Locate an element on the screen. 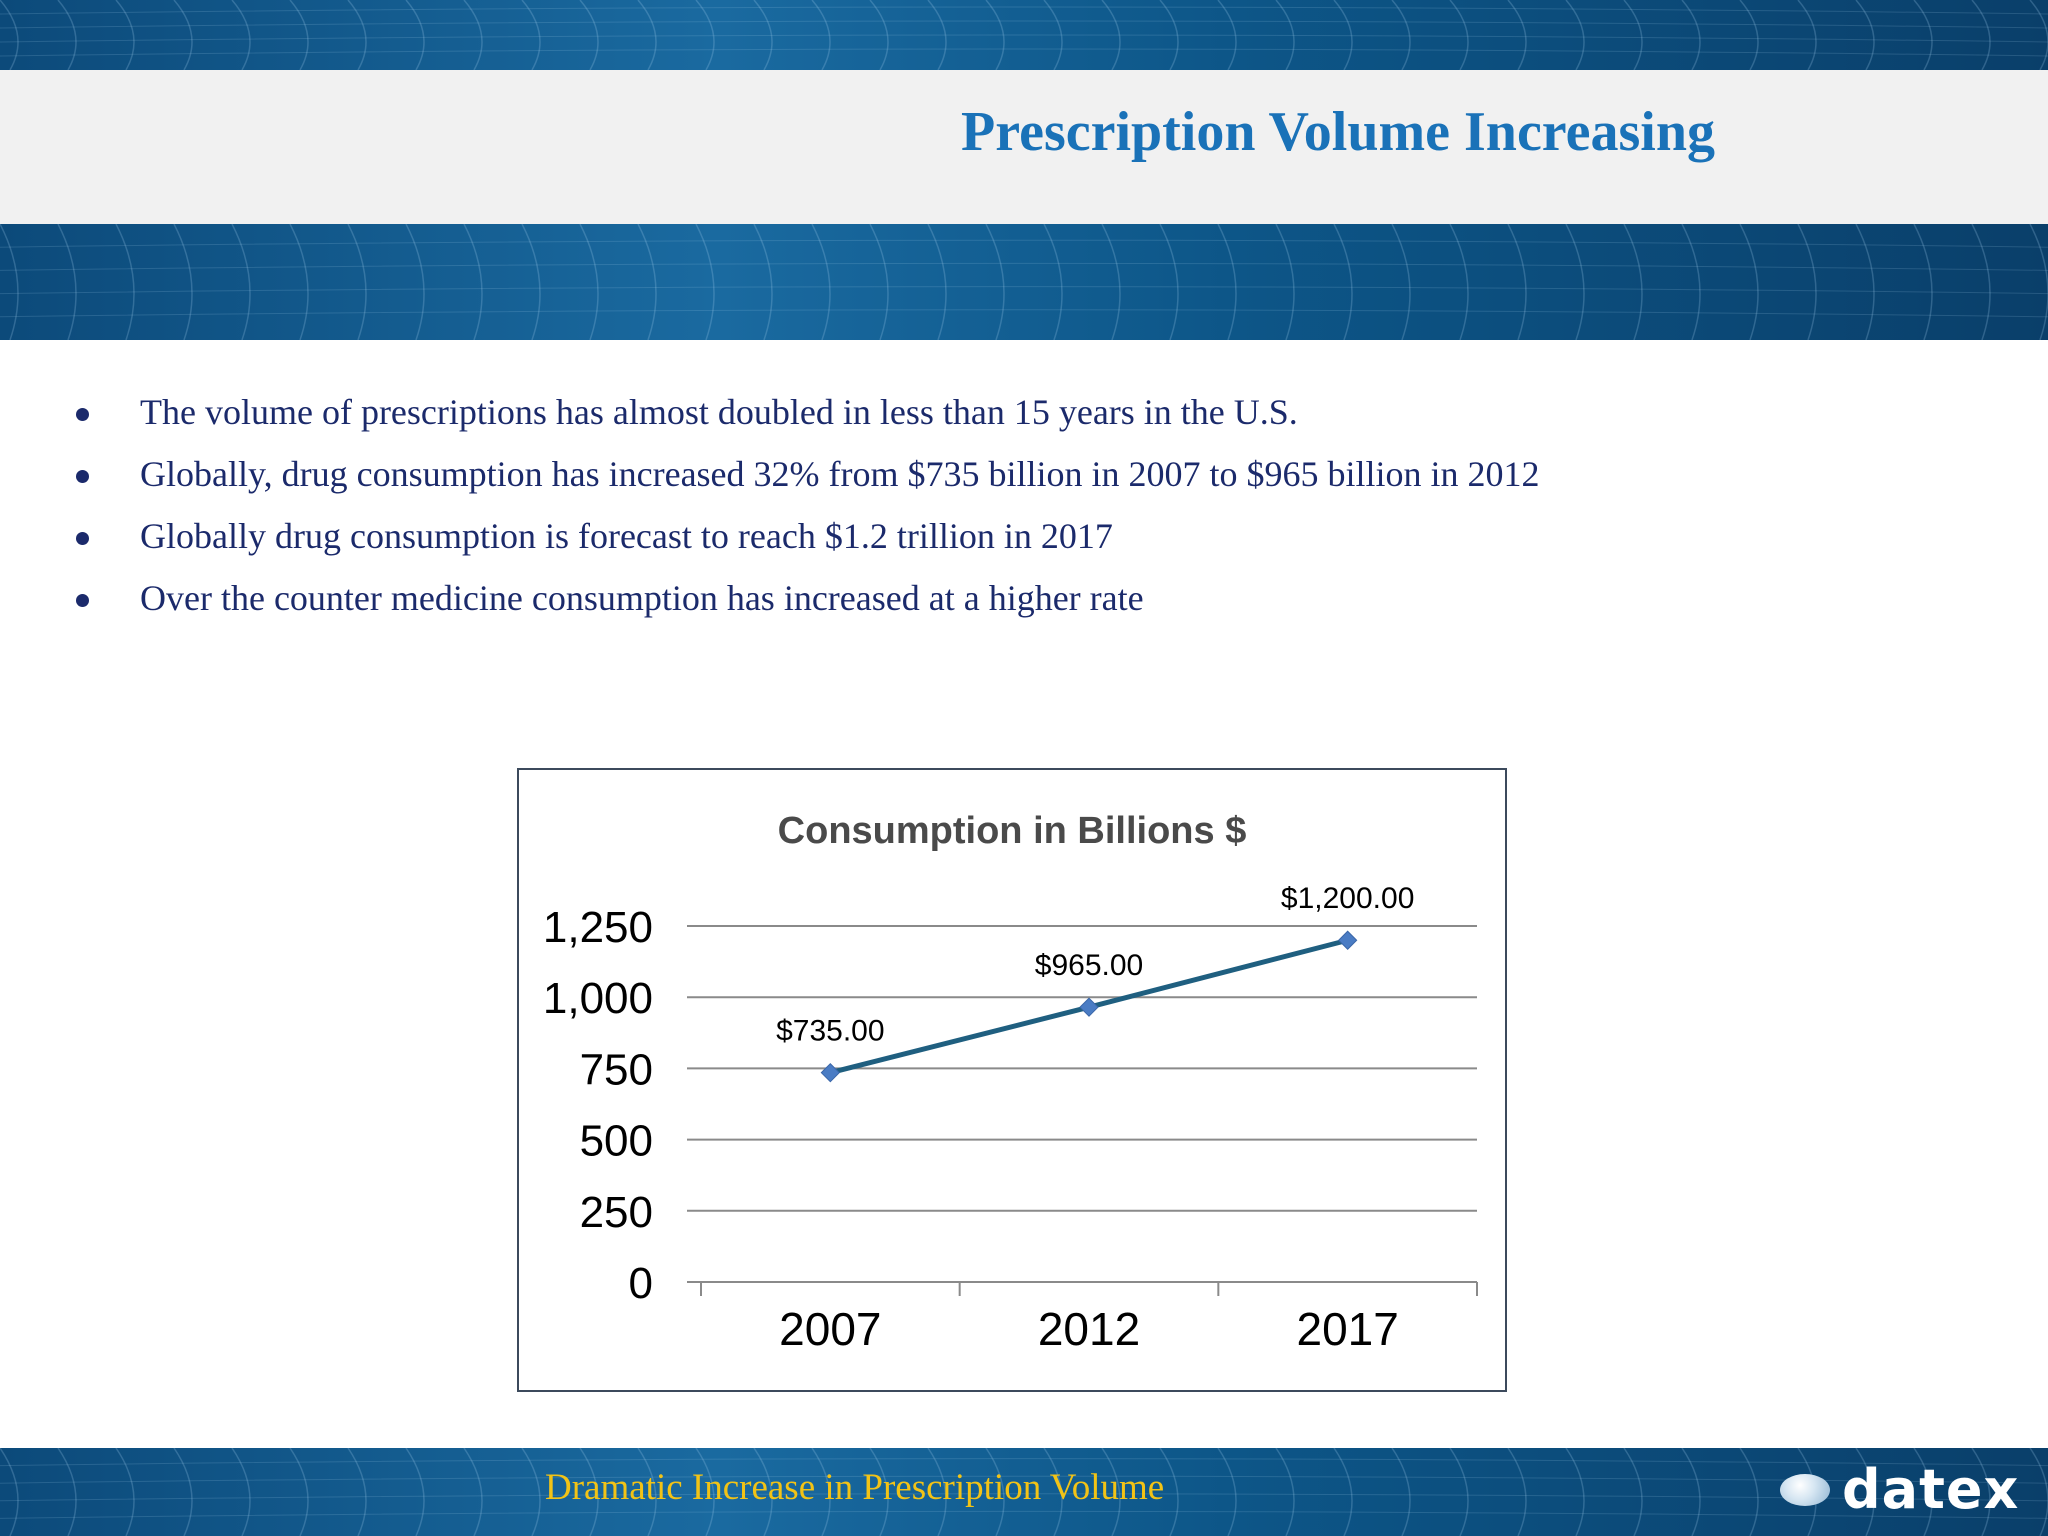 Image resolution: width=2048 pixels, height=1536 pixels. data-labels: $735.00 $965.00 $1,200.00 is located at coordinates (1095, 964).